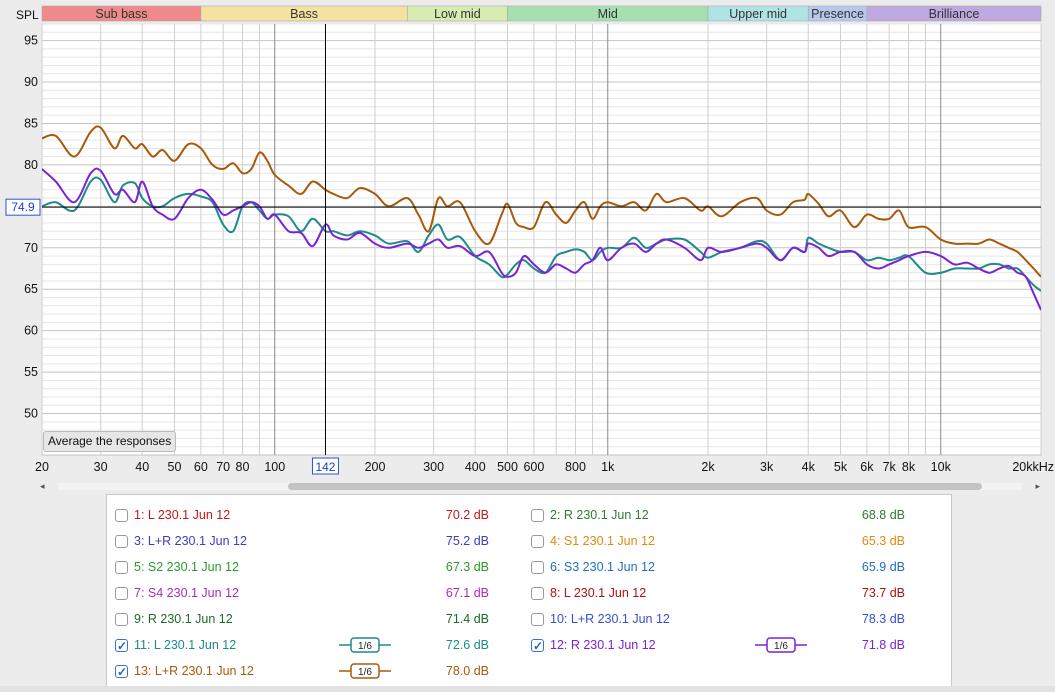  I want to click on legend-item: 13: L+R 230.1 Jun 12 1/6 78.0 dB, so click(320, 671).